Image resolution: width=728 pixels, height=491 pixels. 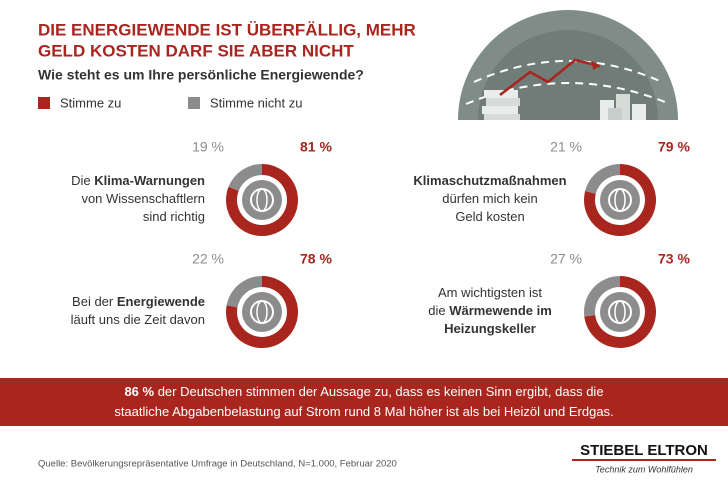 I want to click on text-part: Heizungskeller, so click(x=490, y=328).